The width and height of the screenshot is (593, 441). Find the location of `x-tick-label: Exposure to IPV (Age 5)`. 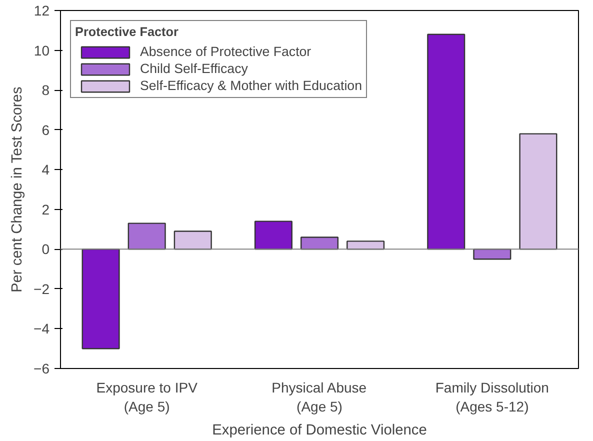

x-tick-label: Exposure to IPV (Age 5) is located at coordinates (147, 397).